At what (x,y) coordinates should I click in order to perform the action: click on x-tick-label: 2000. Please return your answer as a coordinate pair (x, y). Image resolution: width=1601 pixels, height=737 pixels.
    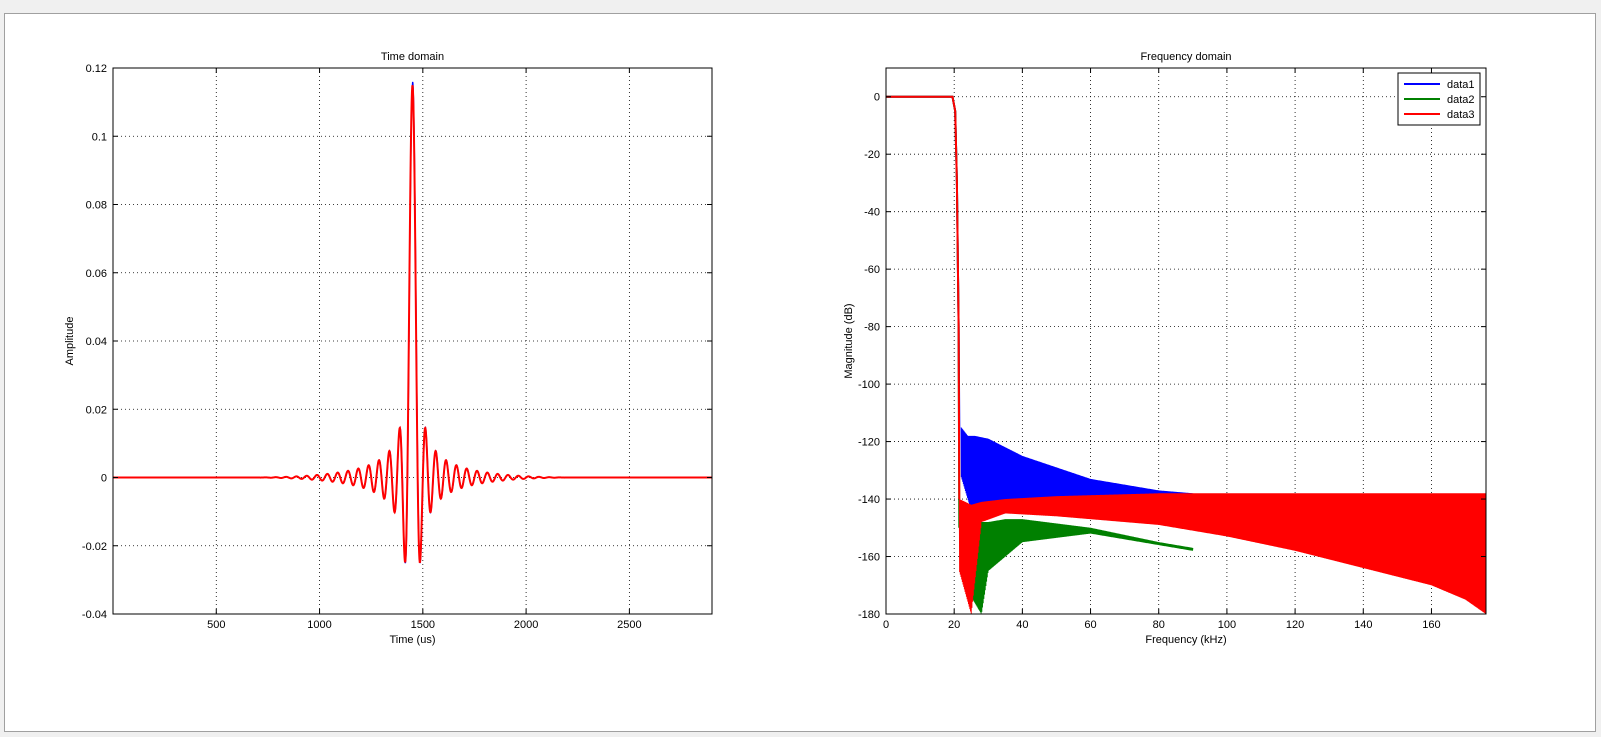
    Looking at the image, I should click on (526, 625).